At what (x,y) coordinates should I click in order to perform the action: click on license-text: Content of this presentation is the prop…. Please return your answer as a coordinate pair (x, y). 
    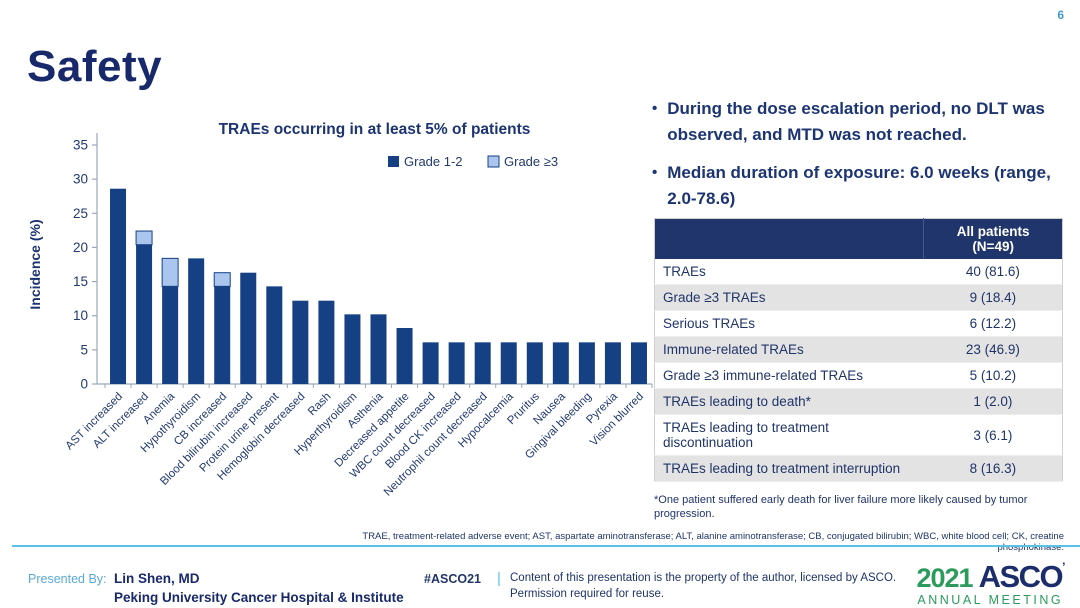
    Looking at the image, I should click on (703, 586).